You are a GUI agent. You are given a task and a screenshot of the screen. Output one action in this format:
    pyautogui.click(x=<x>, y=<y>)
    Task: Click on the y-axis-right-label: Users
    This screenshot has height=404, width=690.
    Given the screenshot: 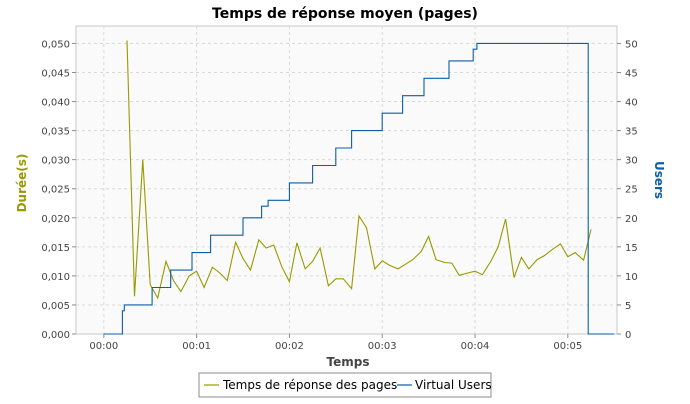 What is the action you would take?
    pyautogui.click(x=659, y=180)
    